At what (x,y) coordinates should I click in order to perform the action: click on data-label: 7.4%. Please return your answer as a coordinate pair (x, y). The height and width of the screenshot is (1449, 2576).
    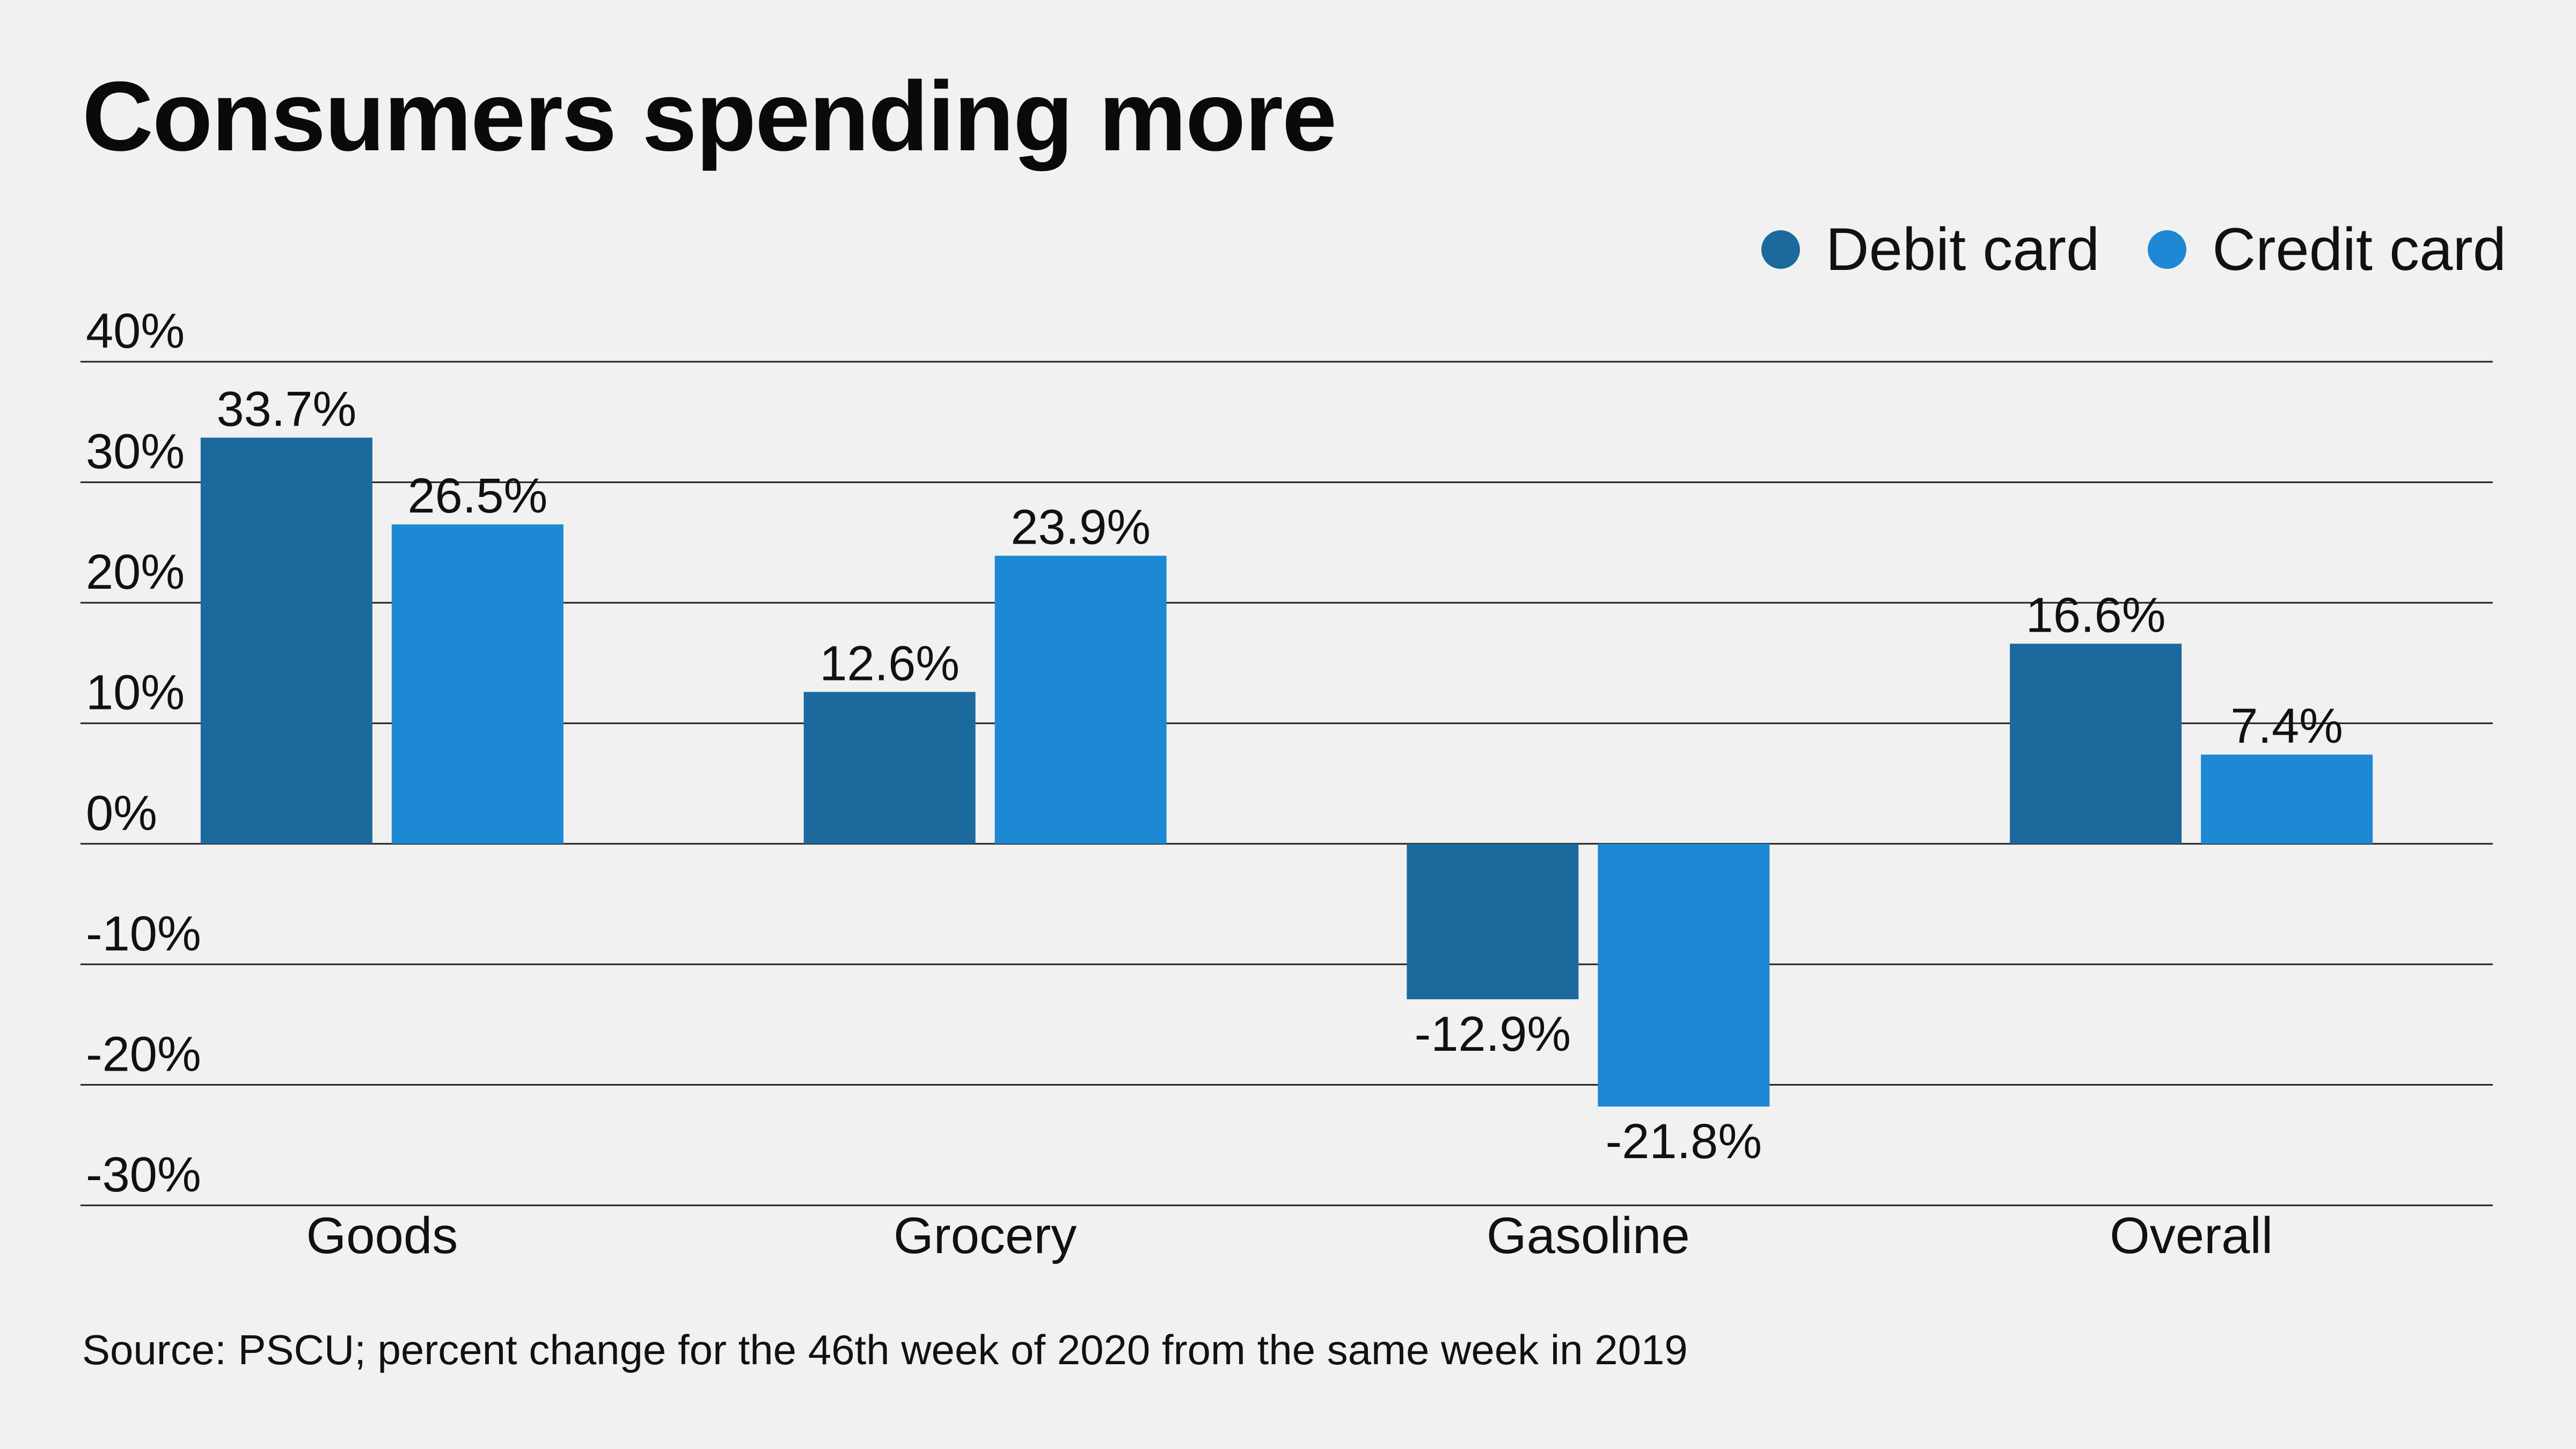
    Looking at the image, I should click on (2286, 726).